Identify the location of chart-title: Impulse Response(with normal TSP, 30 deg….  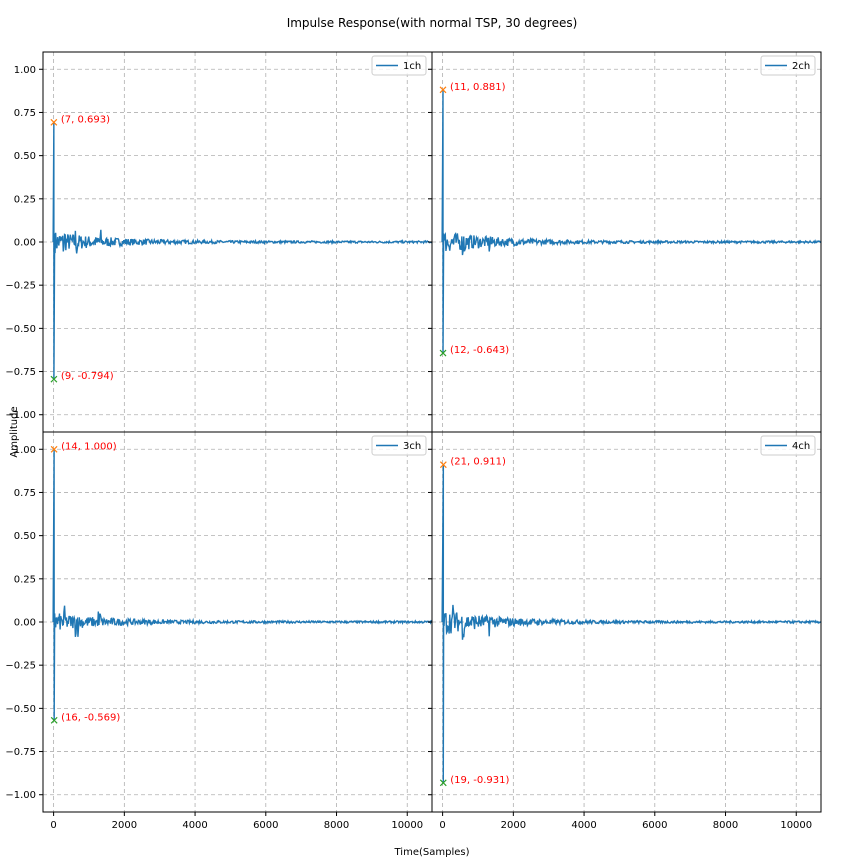
(432, 23).